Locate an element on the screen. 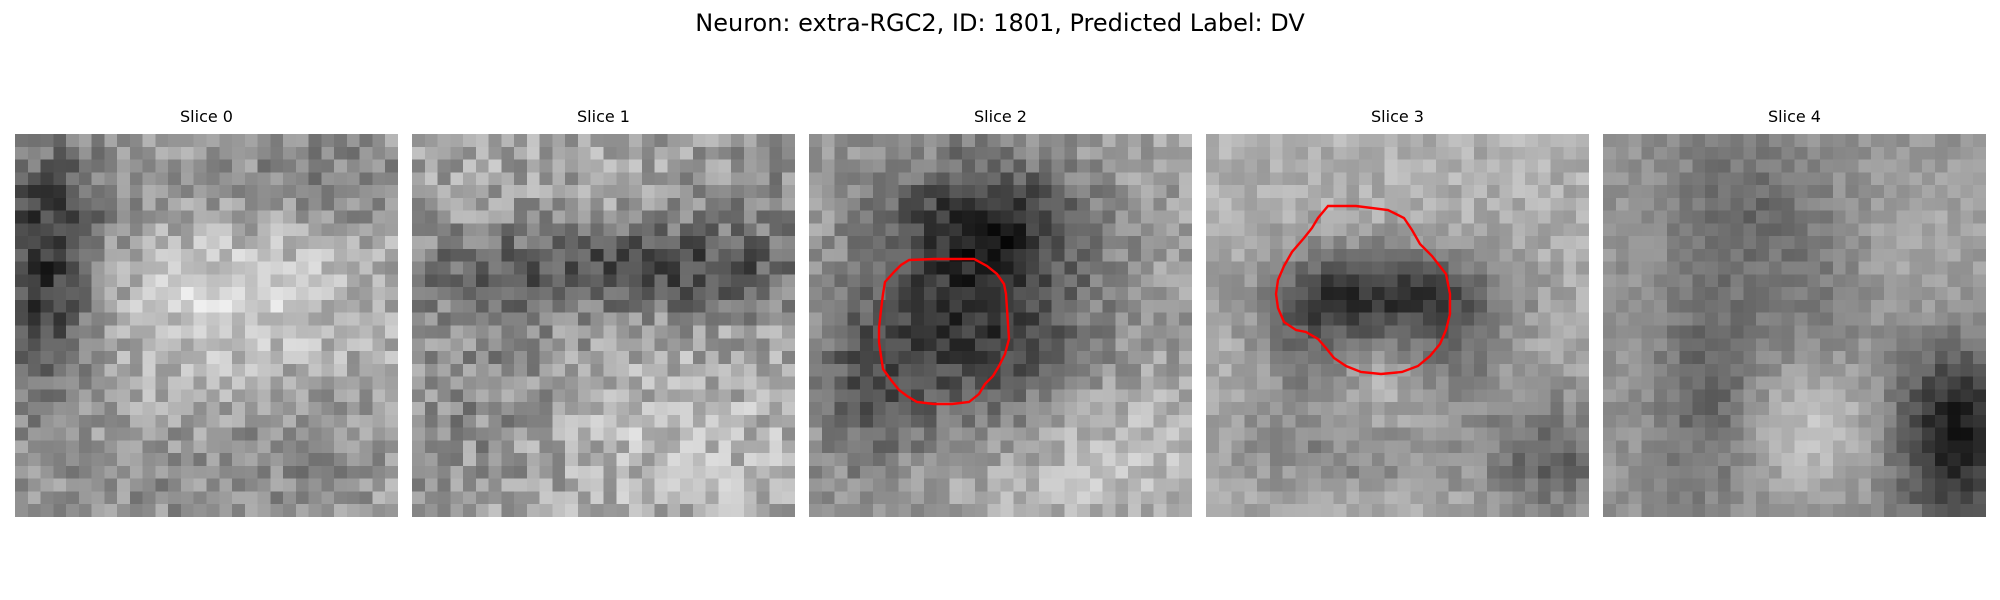 This screenshot has width=2000, height=600. slice-title-4: Slice 4 is located at coordinates (1794, 116).